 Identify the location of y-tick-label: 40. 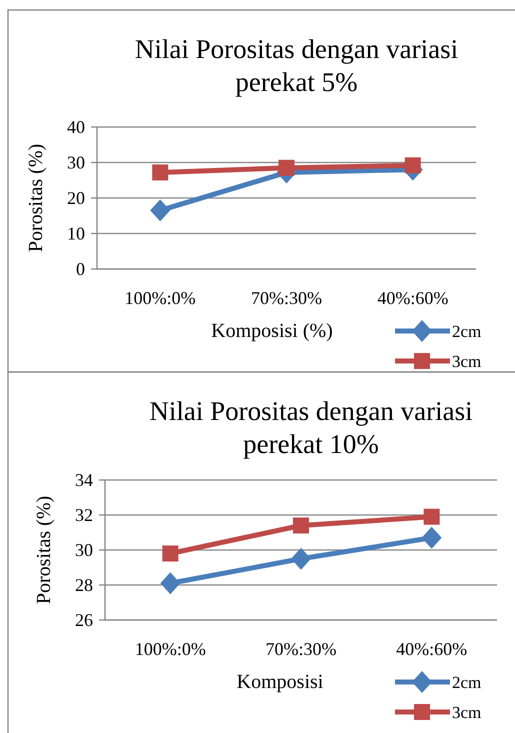
(76, 127).